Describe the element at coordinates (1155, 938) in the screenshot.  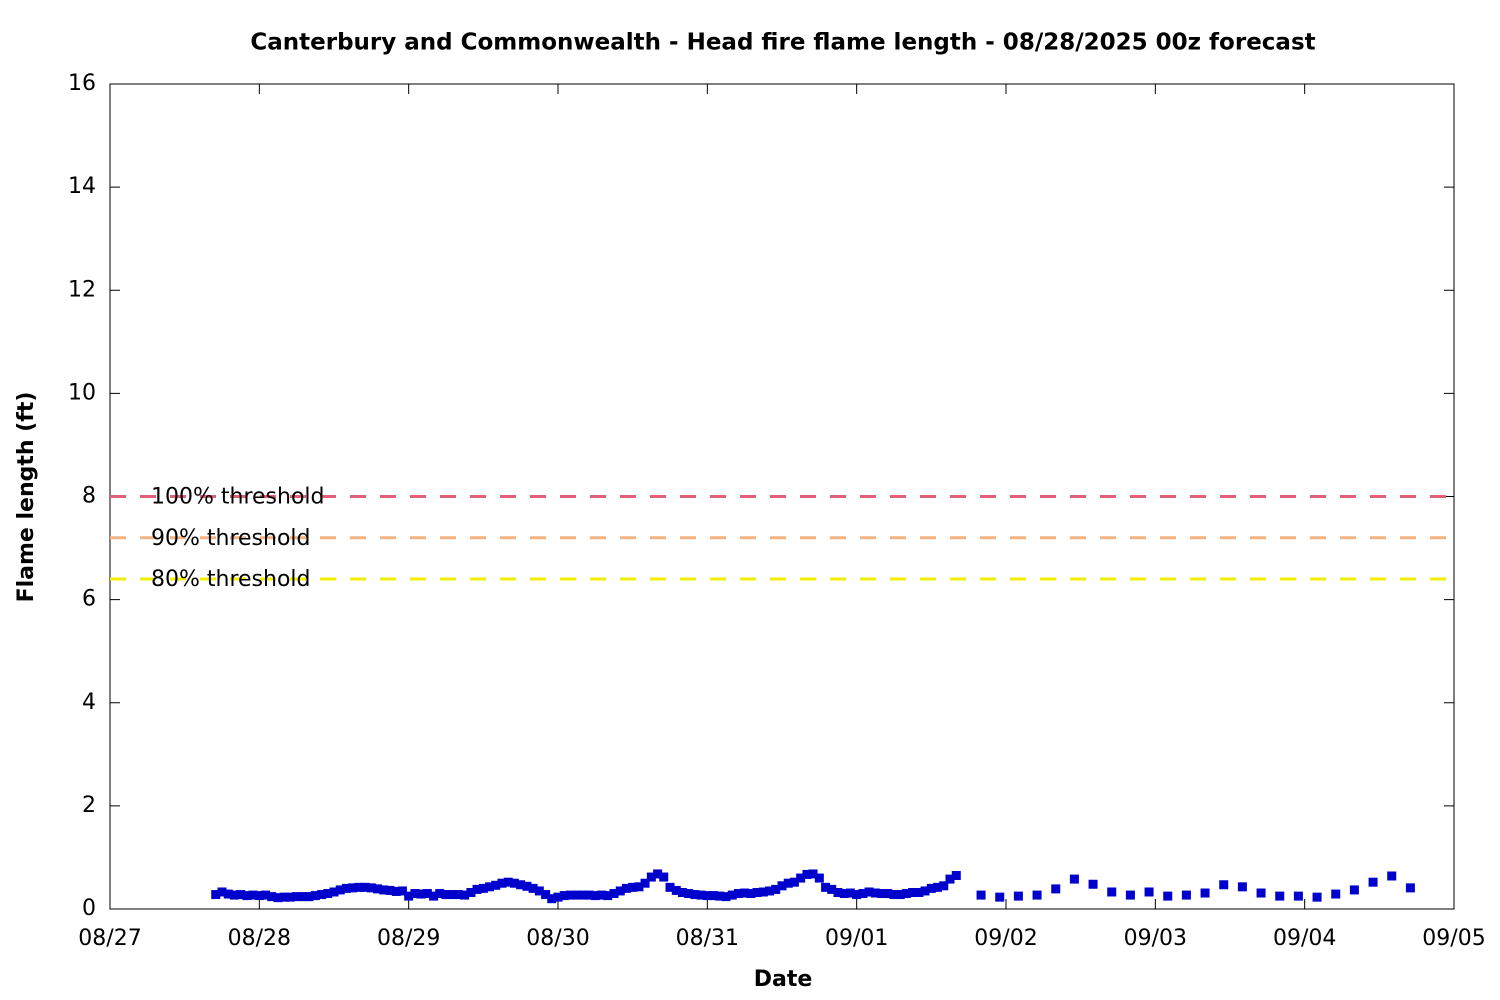
I see `x-tick-label: 09/03` at that location.